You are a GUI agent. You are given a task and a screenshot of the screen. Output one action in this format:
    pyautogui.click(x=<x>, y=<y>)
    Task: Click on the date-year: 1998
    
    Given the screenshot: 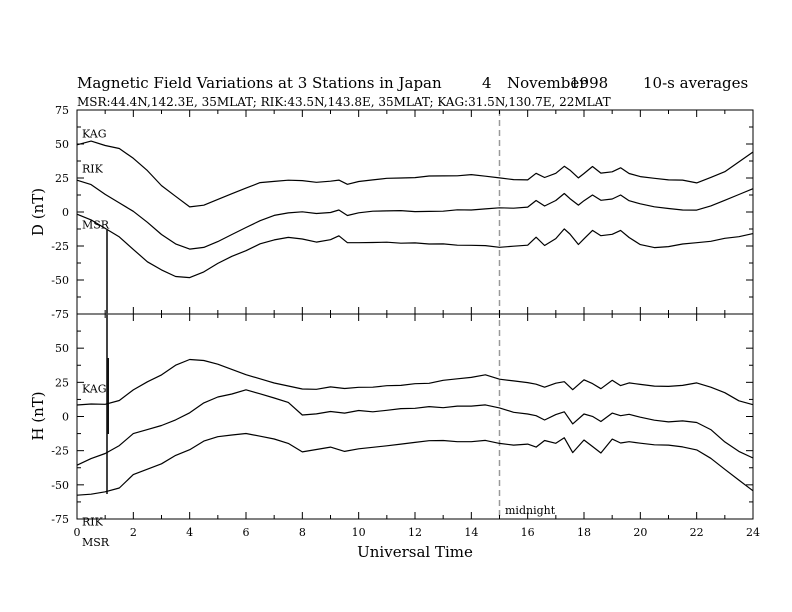 What is the action you would take?
    pyautogui.click(x=589, y=83)
    